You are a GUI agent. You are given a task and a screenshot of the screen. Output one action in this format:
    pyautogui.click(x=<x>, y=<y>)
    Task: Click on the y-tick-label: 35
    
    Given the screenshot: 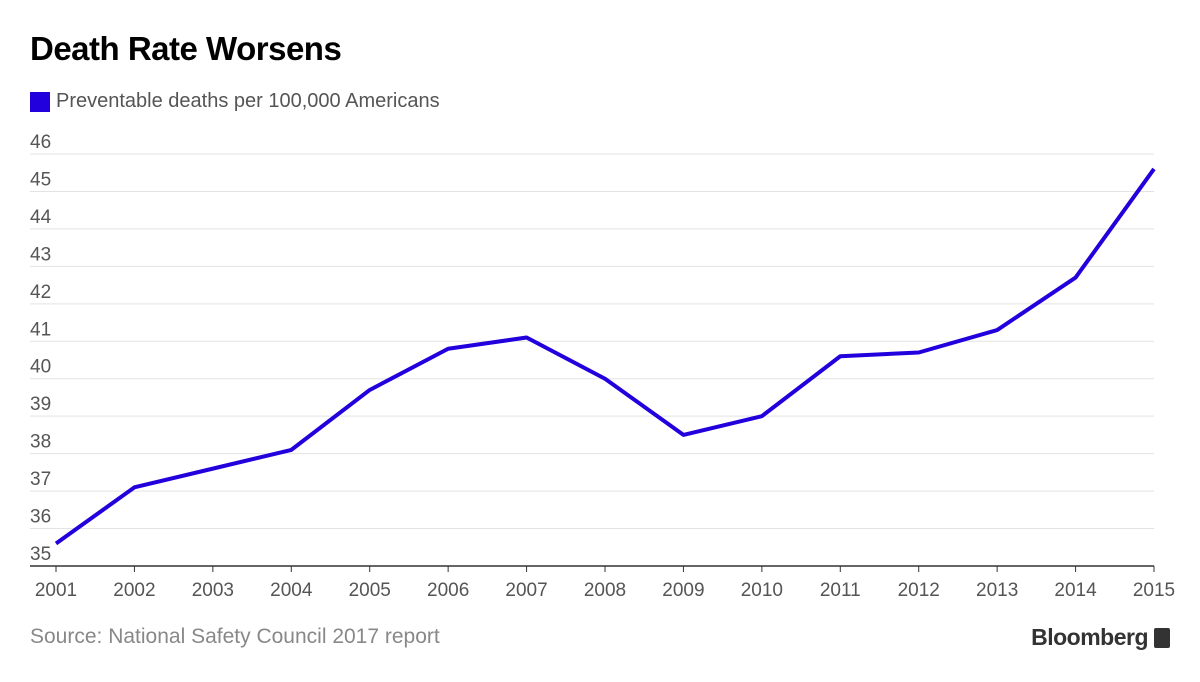 What is the action you would take?
    pyautogui.click(x=40, y=554)
    